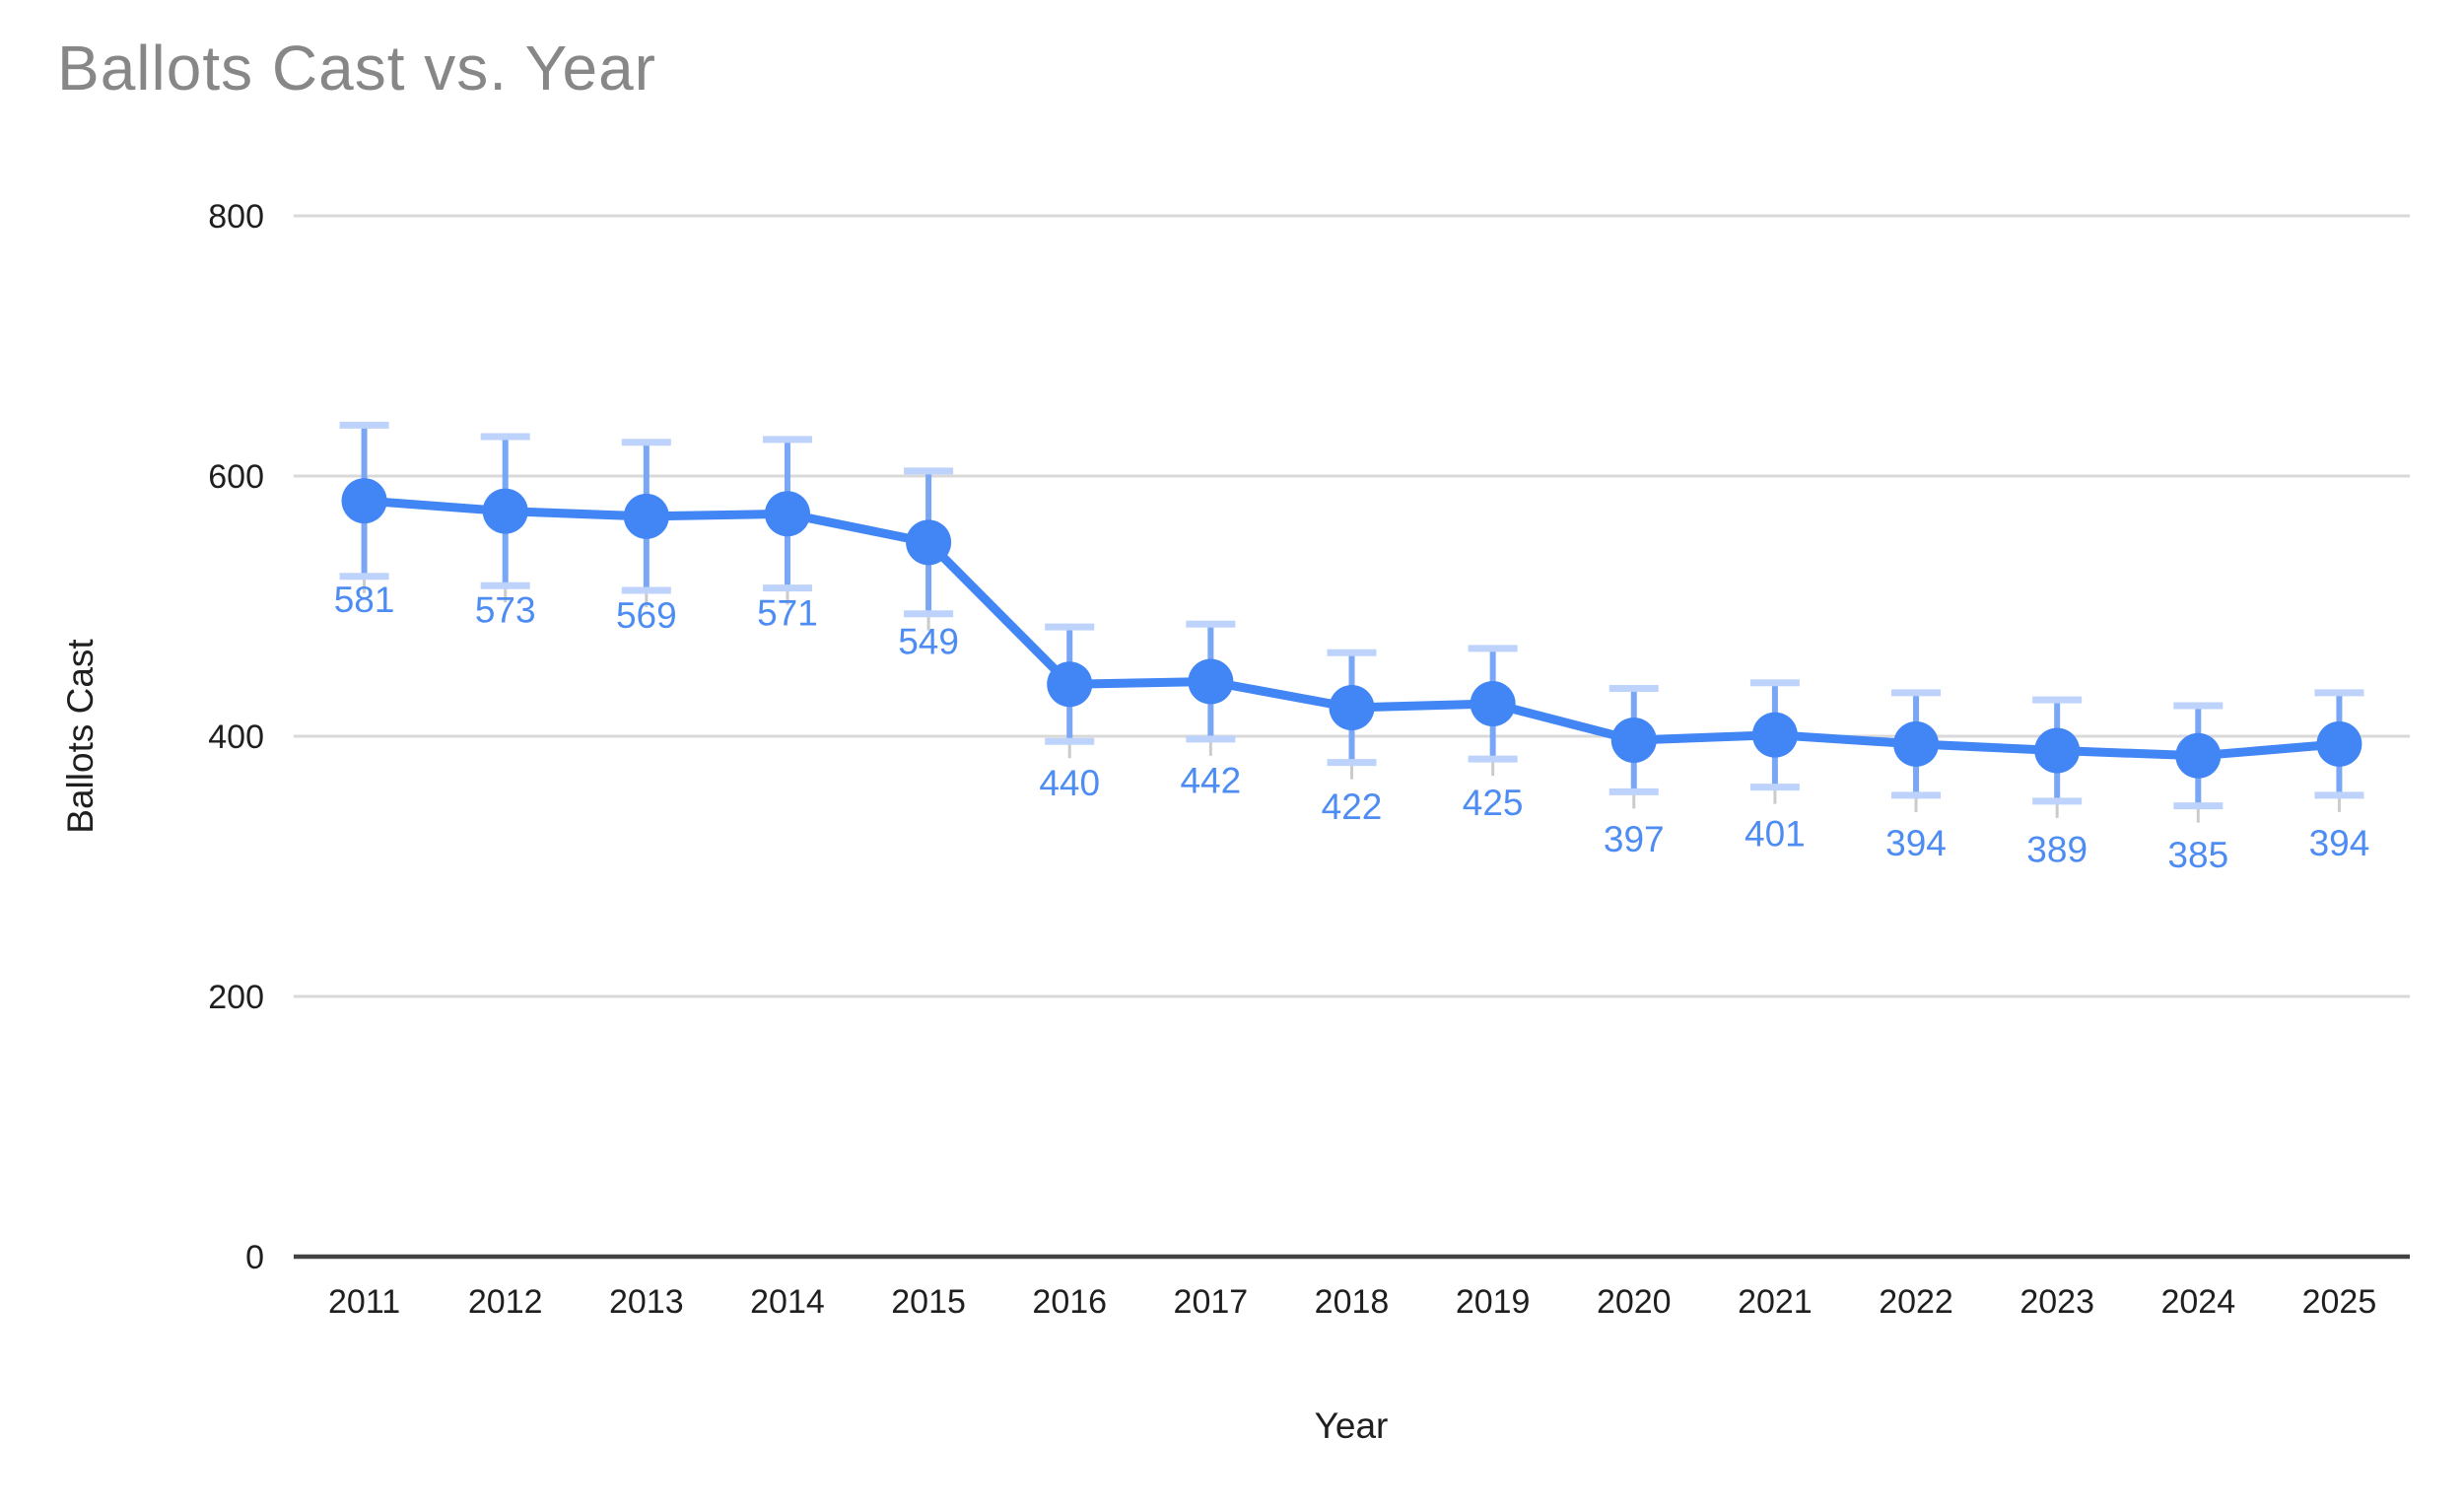  What do you see at coordinates (505, 1302) in the screenshot?
I see `x-tick-label: 2012` at bounding box center [505, 1302].